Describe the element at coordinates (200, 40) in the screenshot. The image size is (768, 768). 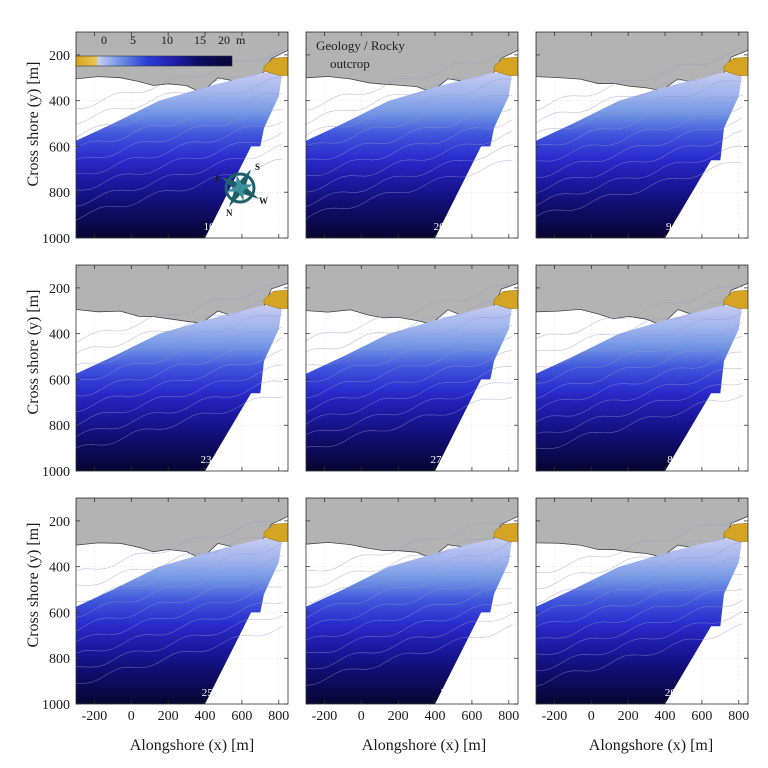
I see `colorbar-tick-label: 15` at that location.